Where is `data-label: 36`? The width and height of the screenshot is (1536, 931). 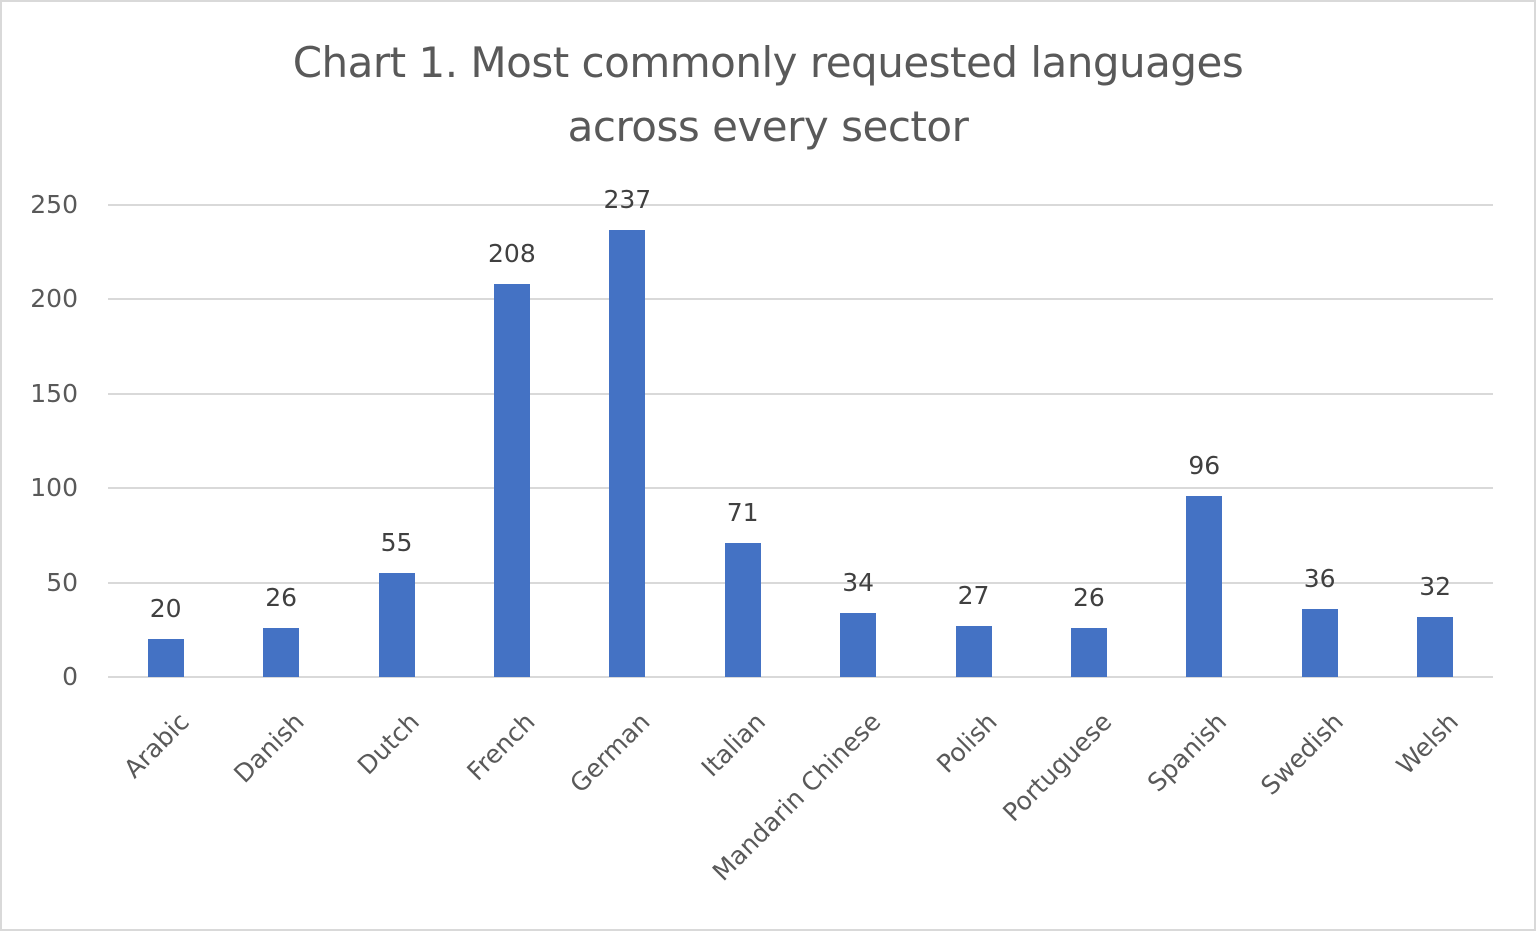
data-label: 36 is located at coordinates (1319, 579).